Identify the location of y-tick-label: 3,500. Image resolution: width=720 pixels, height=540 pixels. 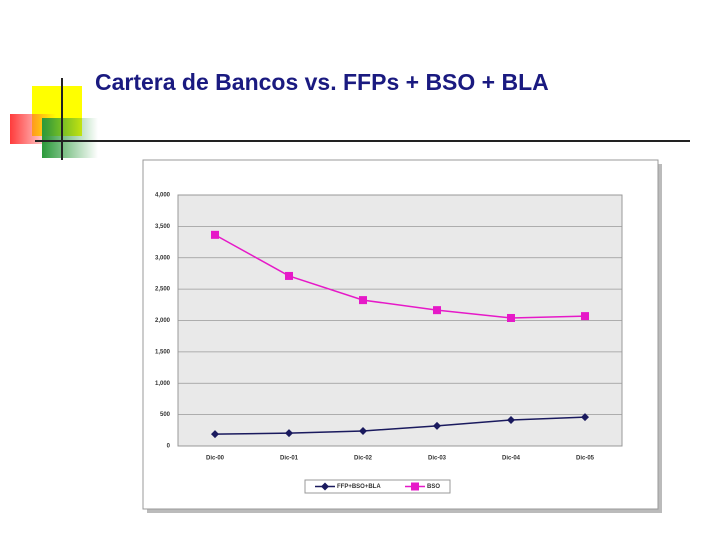
(163, 227).